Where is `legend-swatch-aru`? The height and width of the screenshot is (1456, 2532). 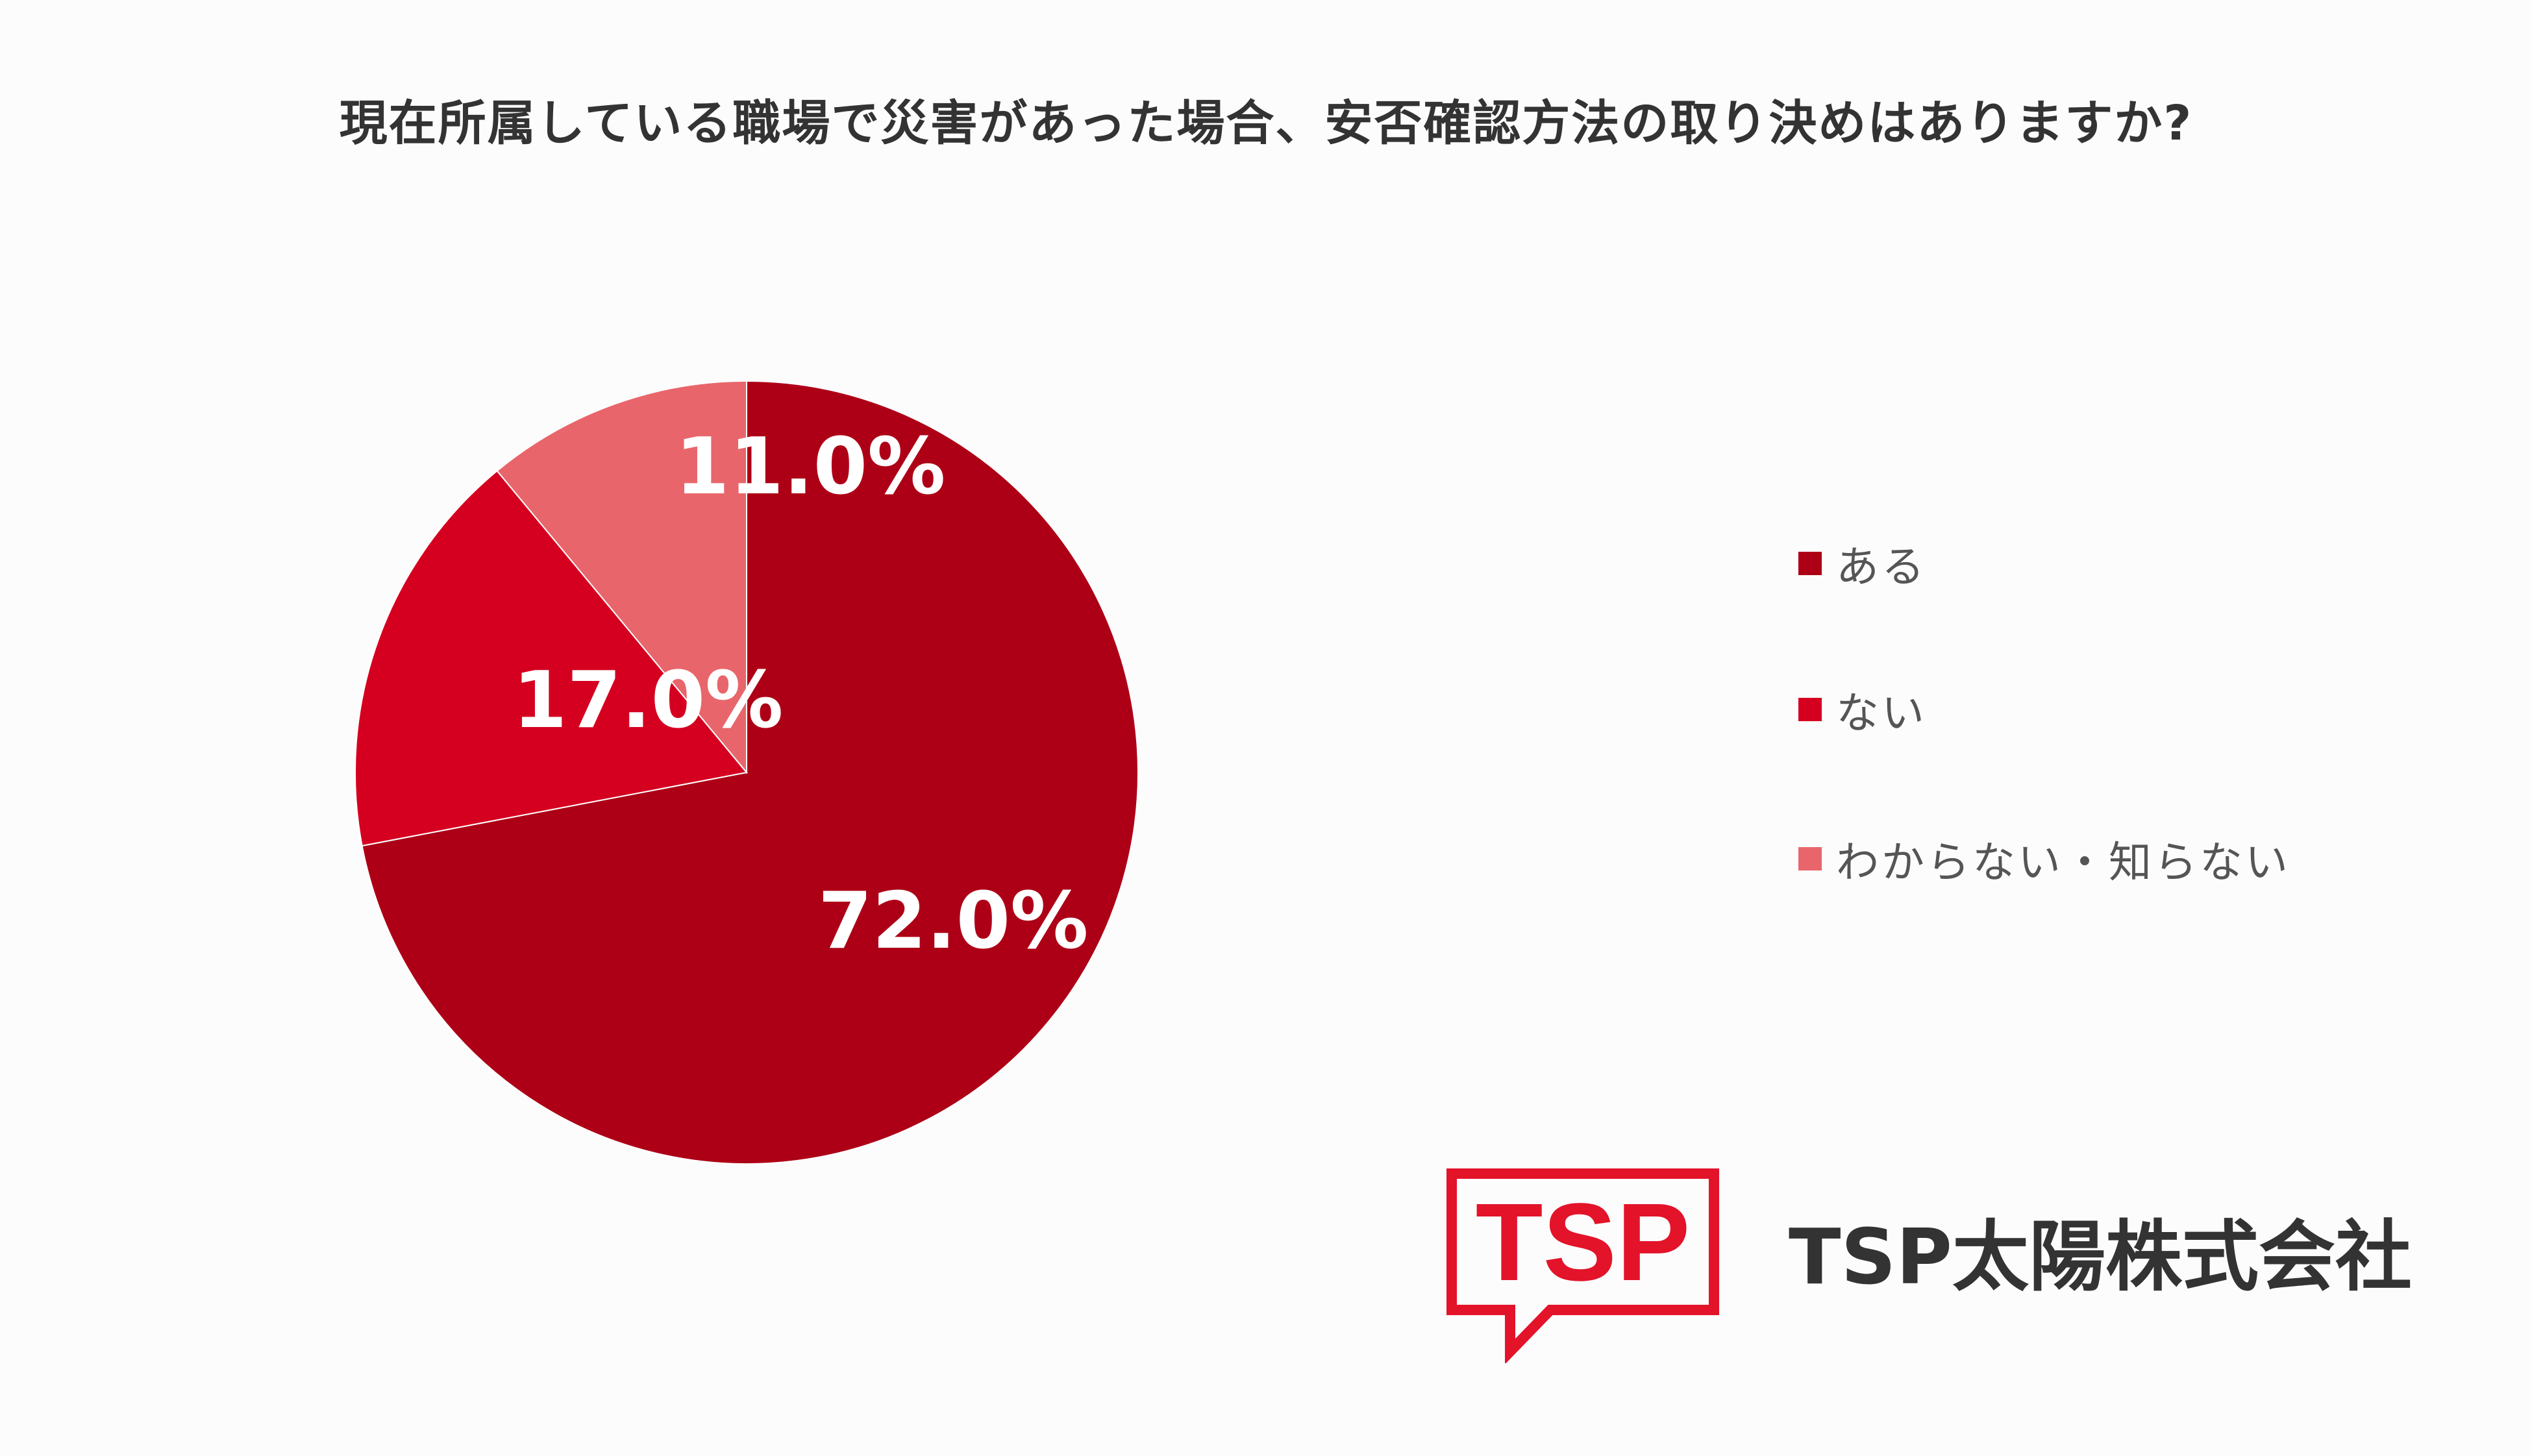 legend-swatch-aru is located at coordinates (1810, 563).